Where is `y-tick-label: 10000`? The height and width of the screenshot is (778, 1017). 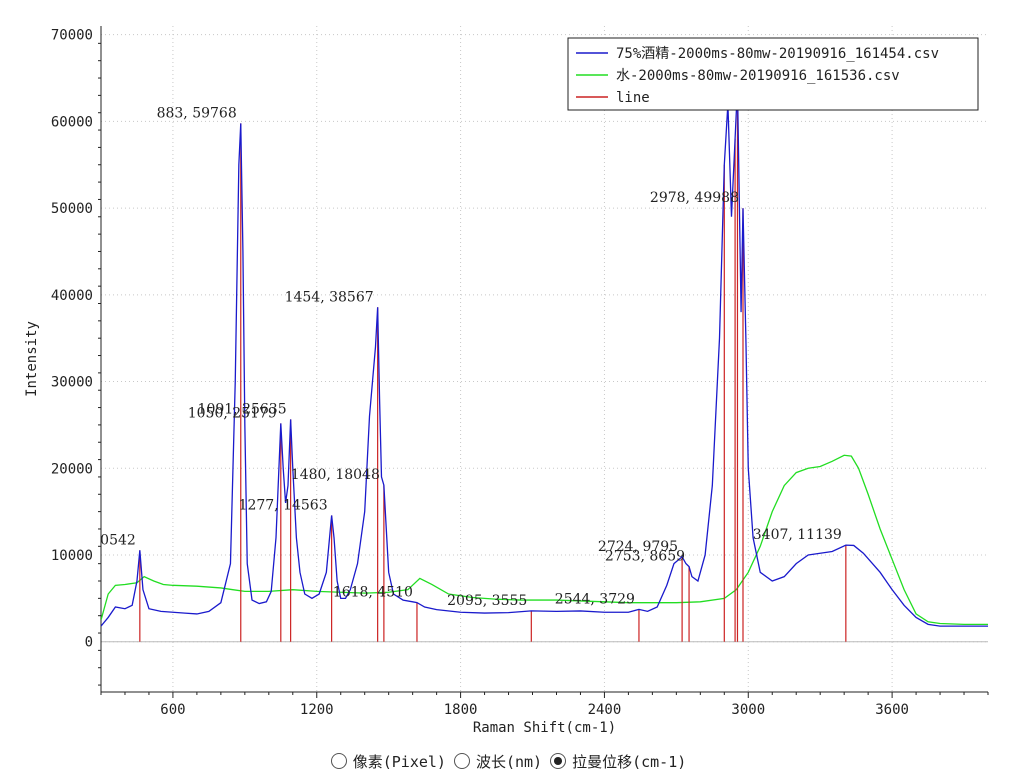
y-tick-label: 10000 is located at coordinates (72, 556).